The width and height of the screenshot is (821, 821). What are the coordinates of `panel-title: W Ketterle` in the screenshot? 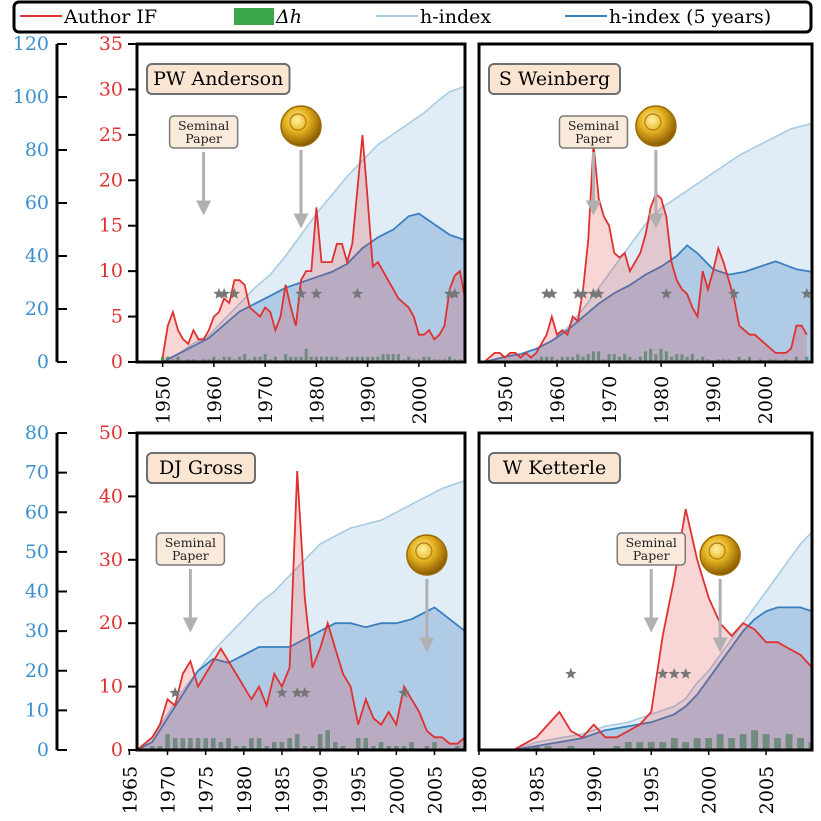 It's located at (554, 468).